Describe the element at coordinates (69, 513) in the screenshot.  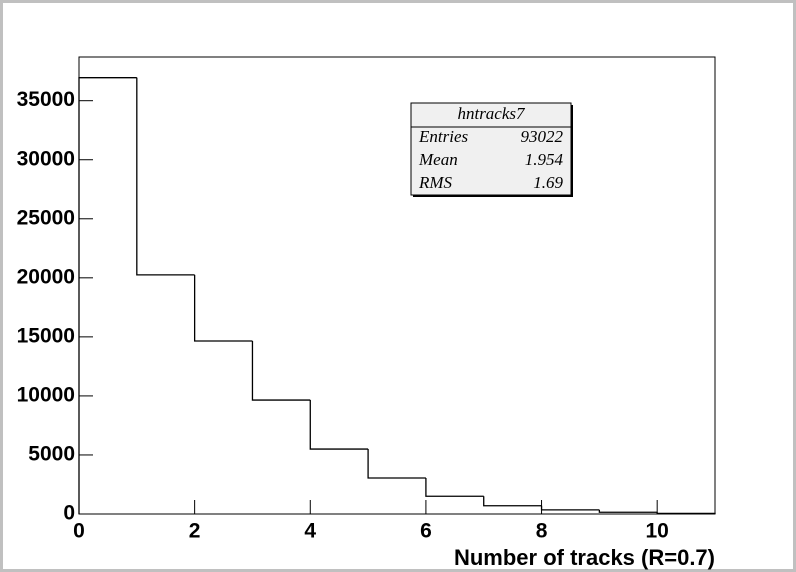
I see `y-tick-label: 0` at that location.